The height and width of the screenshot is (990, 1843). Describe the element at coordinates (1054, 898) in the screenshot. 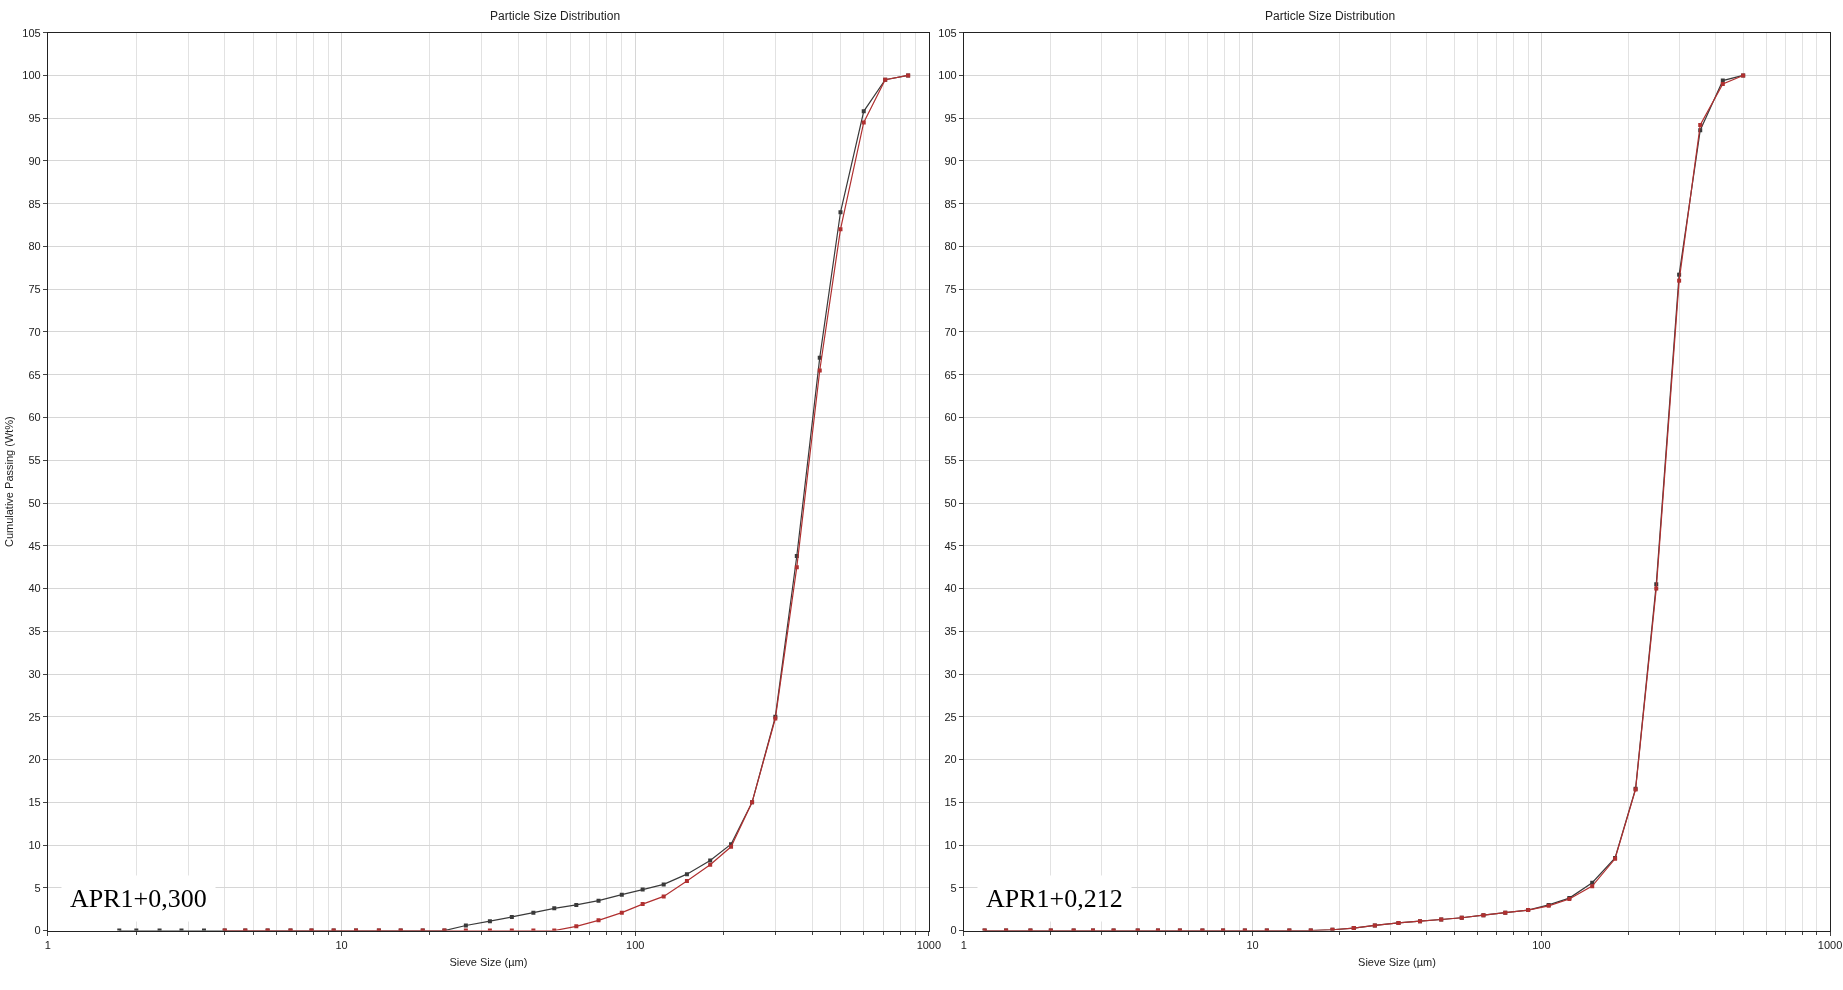

I see `annotation: APR1+0,212` at that location.